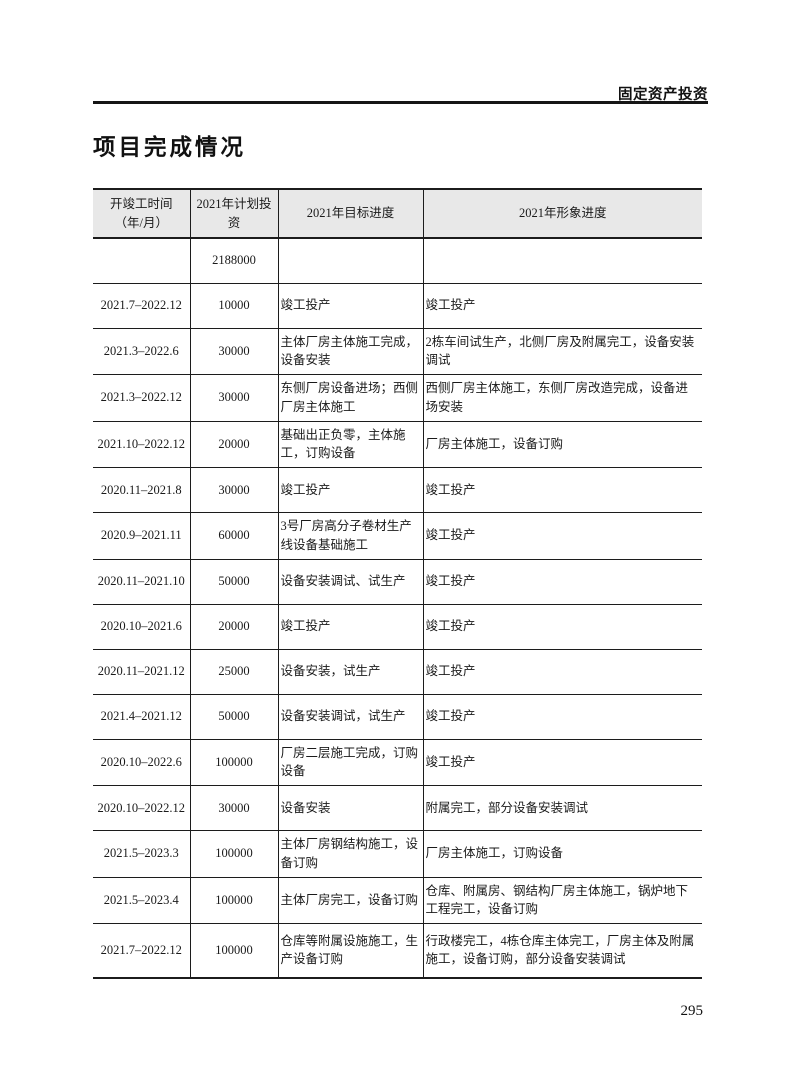 This screenshot has height=1077, width=793. I want to click on cell-image-progress: 2栋车间试生产，北侧厂房及附属完工，设备安装调试, so click(562, 351).